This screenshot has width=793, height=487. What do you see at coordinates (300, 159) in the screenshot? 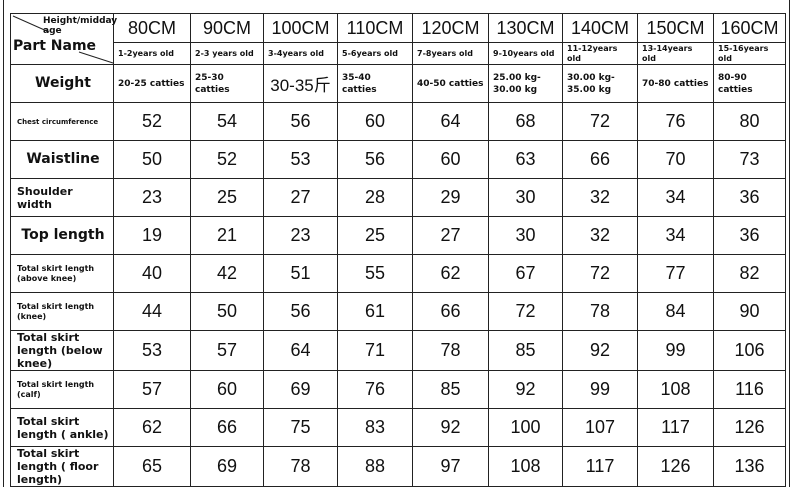
I see `measurement-cell: 53` at bounding box center [300, 159].